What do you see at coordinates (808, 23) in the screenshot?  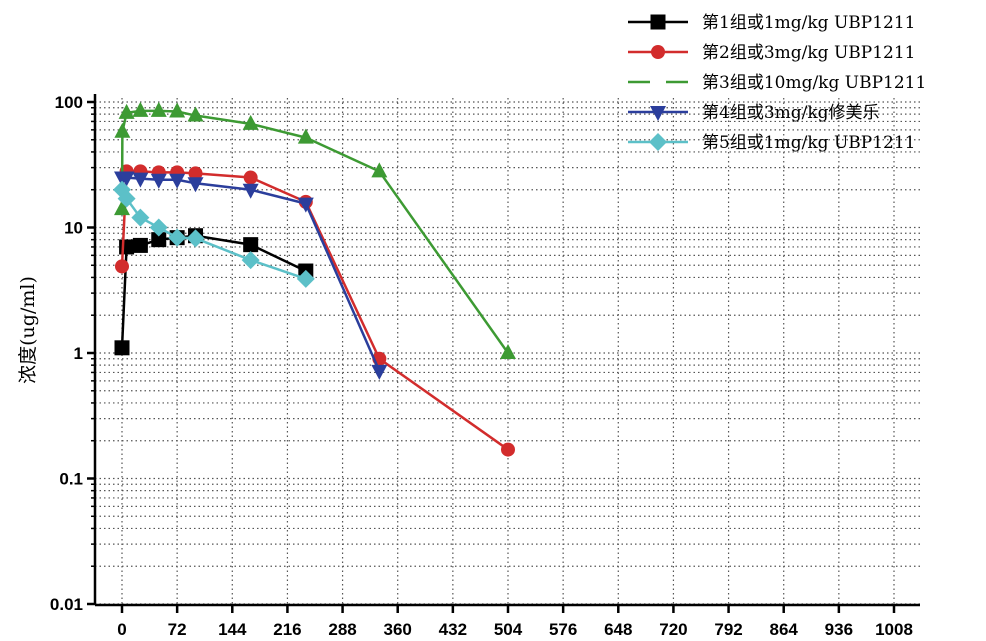 I see `legend-label: 第1组或1mg/kg UBP1211` at bounding box center [808, 23].